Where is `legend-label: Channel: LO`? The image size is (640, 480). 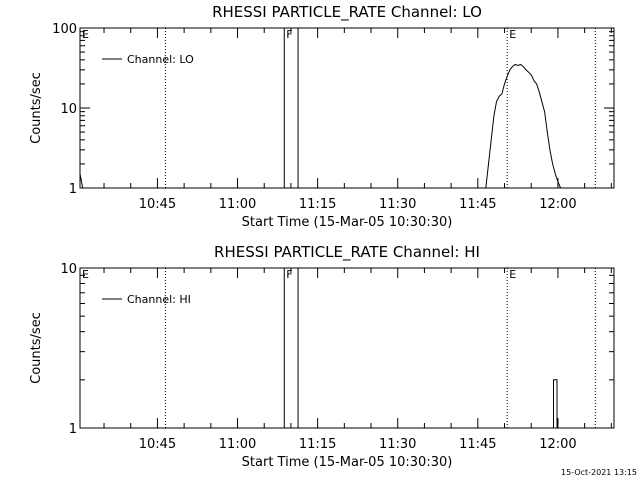 legend-label: Channel: LO is located at coordinates (160, 59).